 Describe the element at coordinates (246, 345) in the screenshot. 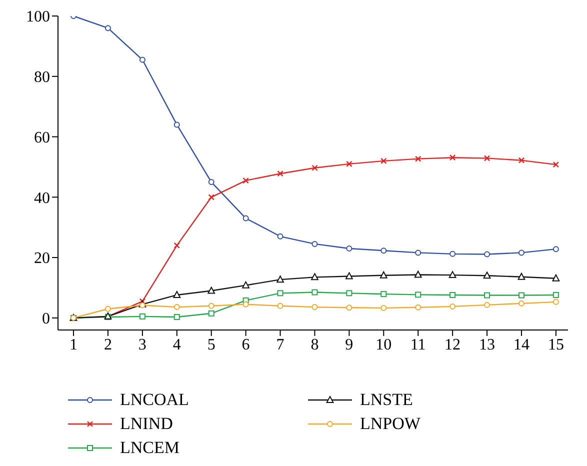

I see `x-tick-label: 6` at that location.